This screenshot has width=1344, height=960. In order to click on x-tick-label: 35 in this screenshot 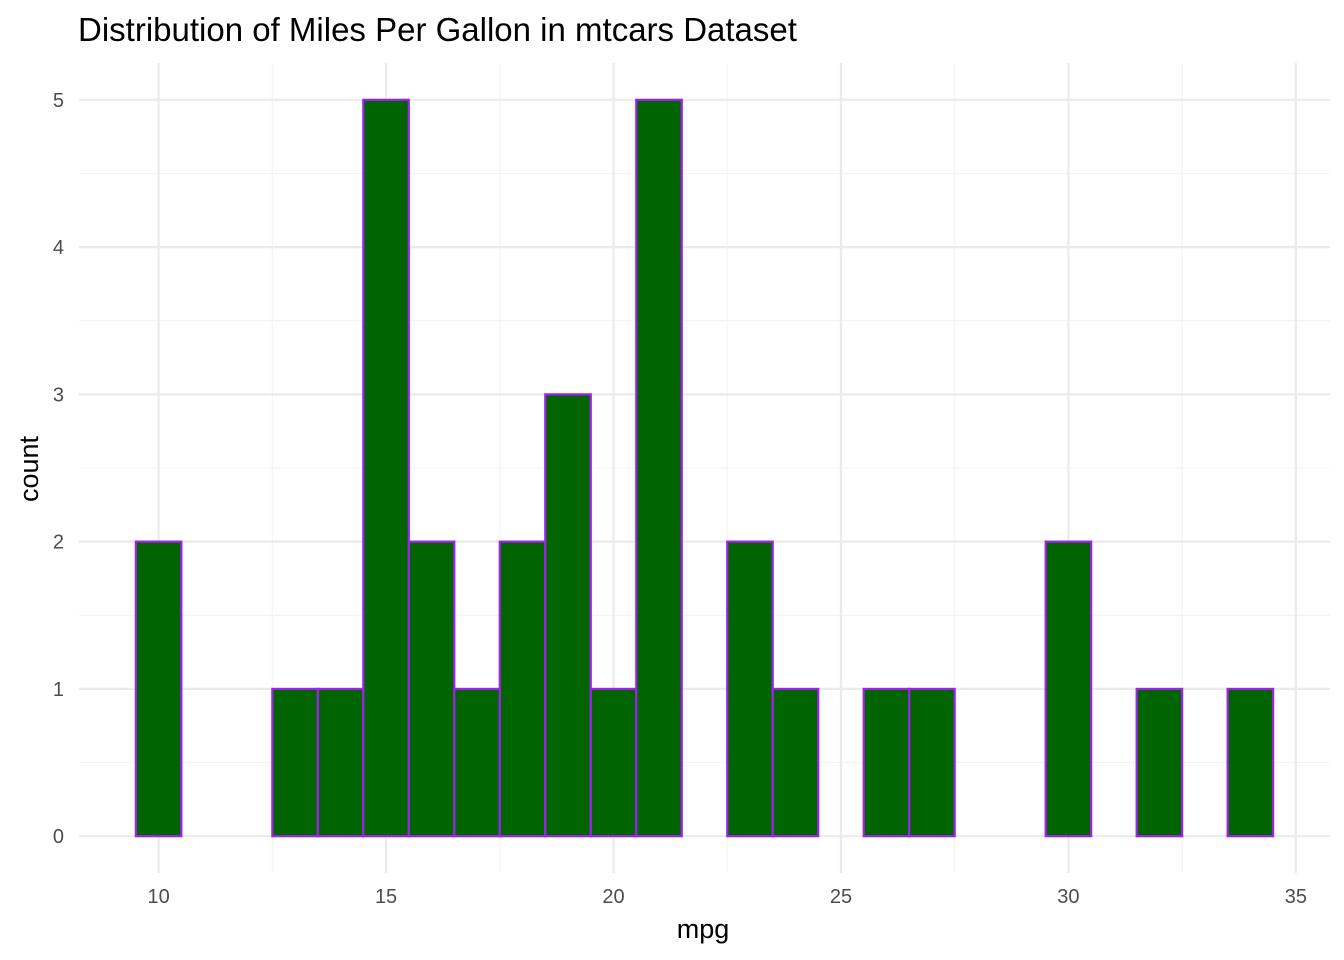, I will do `click(1296, 897)`.